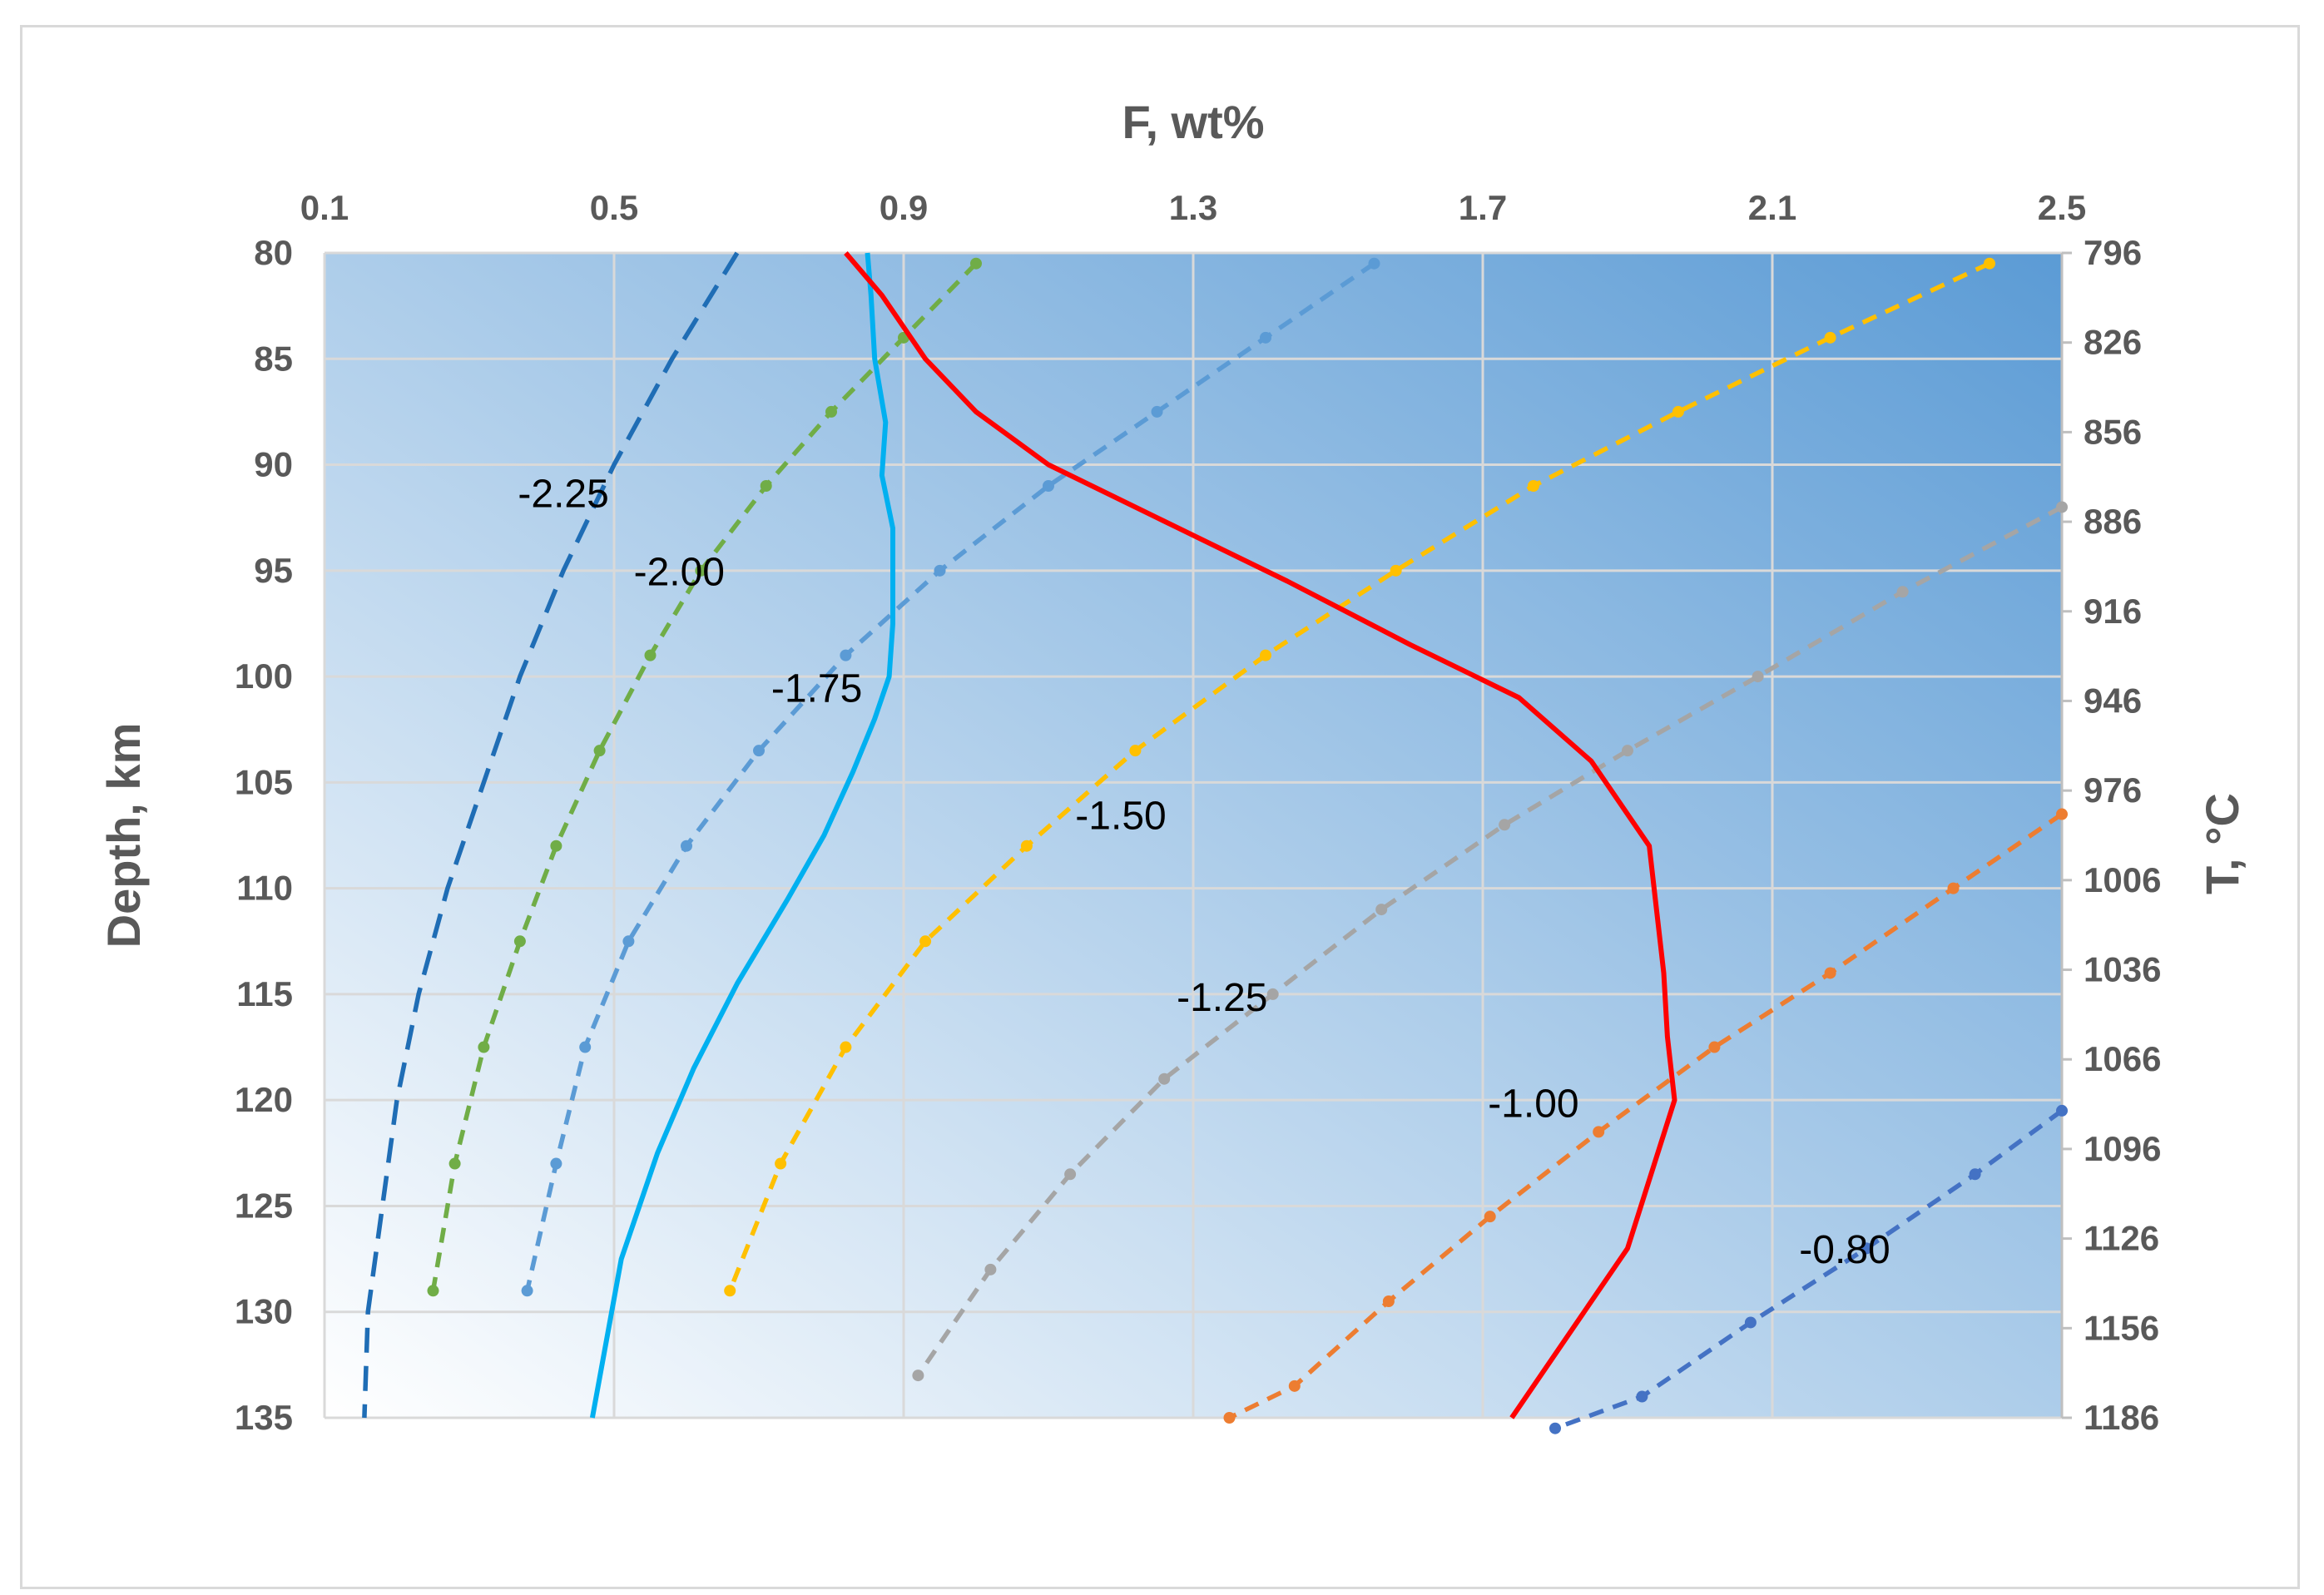 The height and width of the screenshot is (1595, 2324). What do you see at coordinates (1193, 207) in the screenshot?
I see `x-tick-label: 1.3` at bounding box center [1193, 207].